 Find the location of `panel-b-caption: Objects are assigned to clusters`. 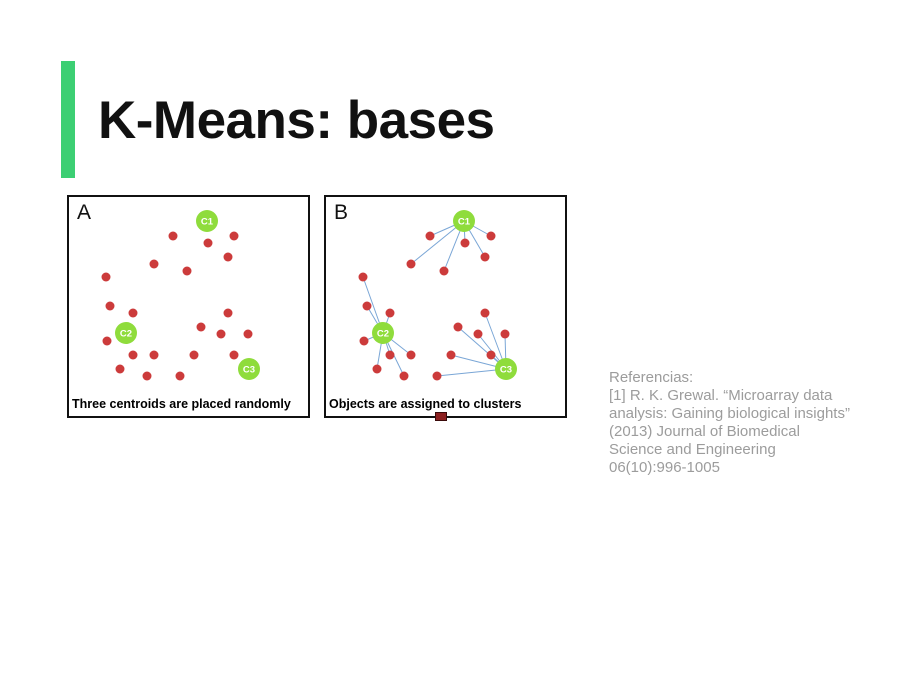

panel-b-caption: Objects are assigned to clusters is located at coordinates (425, 404).